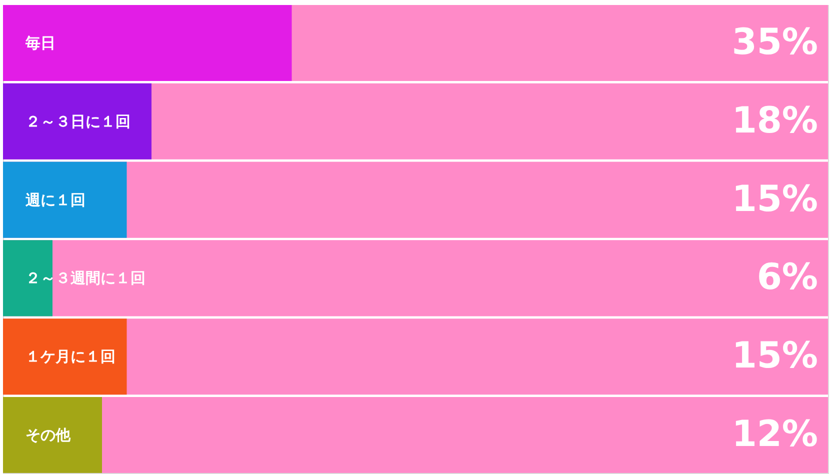 This screenshot has height=474, width=831. I want to click on data-label: 12%, so click(775, 434).